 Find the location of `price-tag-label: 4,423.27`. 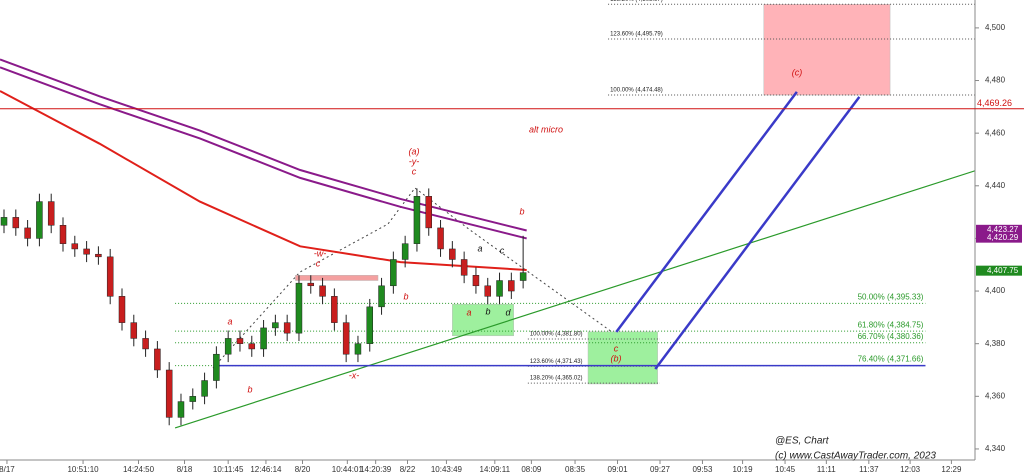

price-tag-label: 4,423.27 is located at coordinates (1003, 229).